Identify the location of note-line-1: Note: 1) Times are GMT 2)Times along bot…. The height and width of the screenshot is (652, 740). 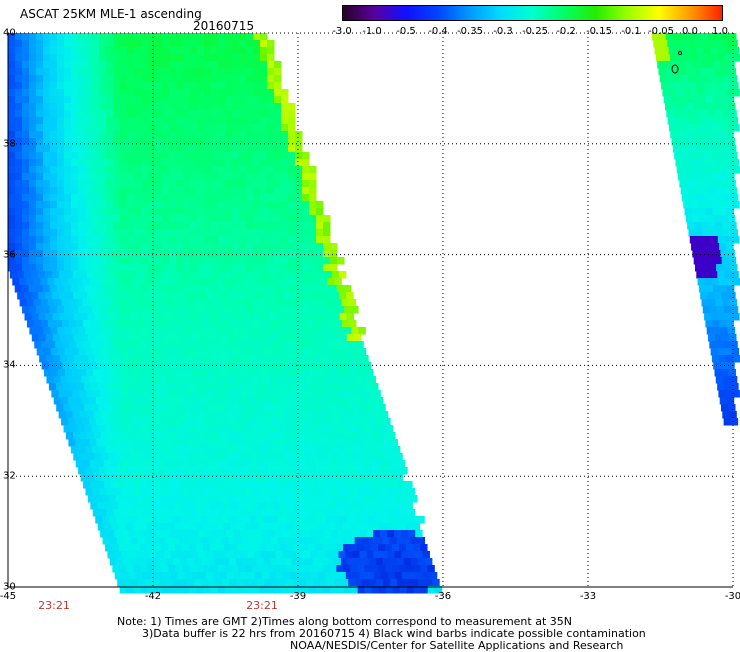
(344, 621).